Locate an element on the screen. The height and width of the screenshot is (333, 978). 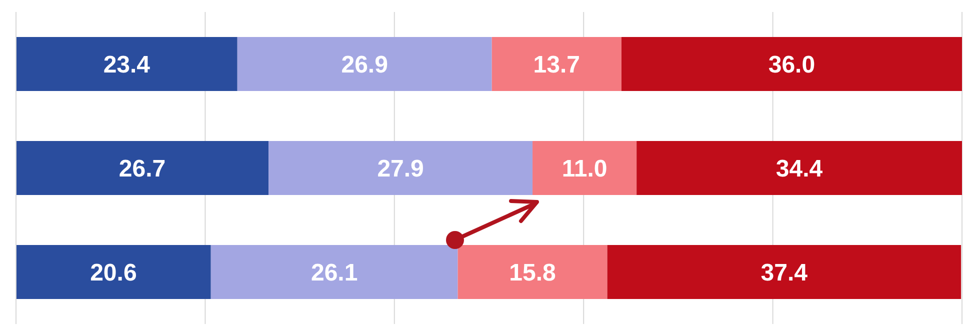
data-label: 37.4 is located at coordinates (784, 272).